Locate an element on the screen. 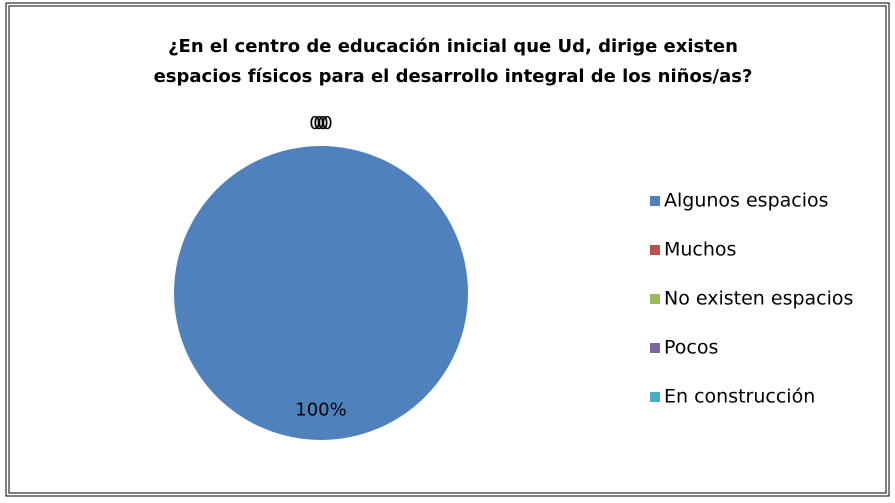  legend-text: No existen espacios is located at coordinates (758, 299).